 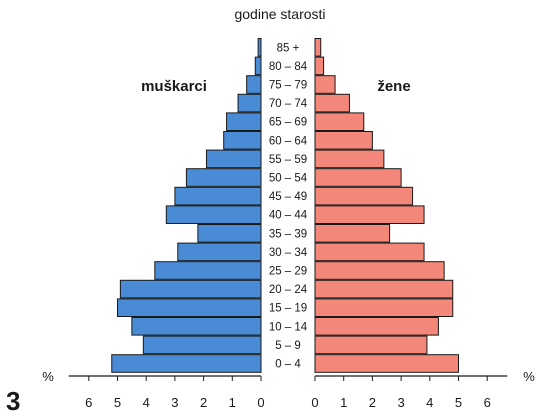 I want to click on axis-unit-left: %, so click(x=48, y=376).